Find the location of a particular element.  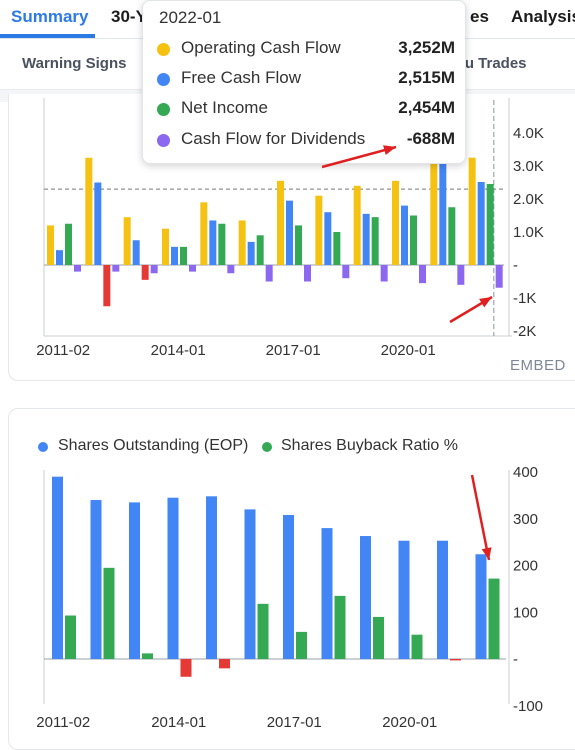

y-tick-label: -100 is located at coordinates (528, 706).